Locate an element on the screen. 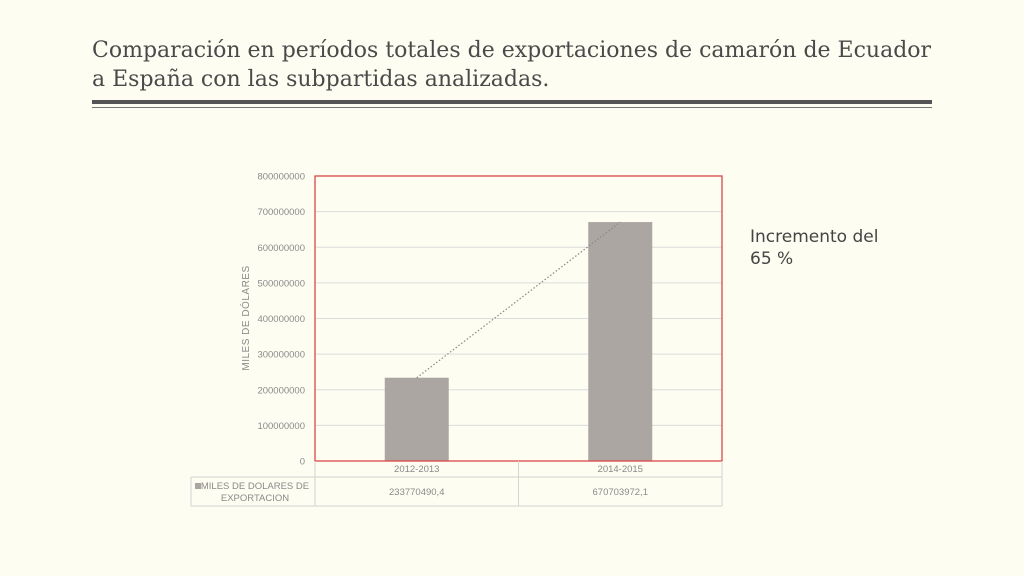 The image size is (1024, 576). y-tick-label: 400000000 is located at coordinates (281, 319).